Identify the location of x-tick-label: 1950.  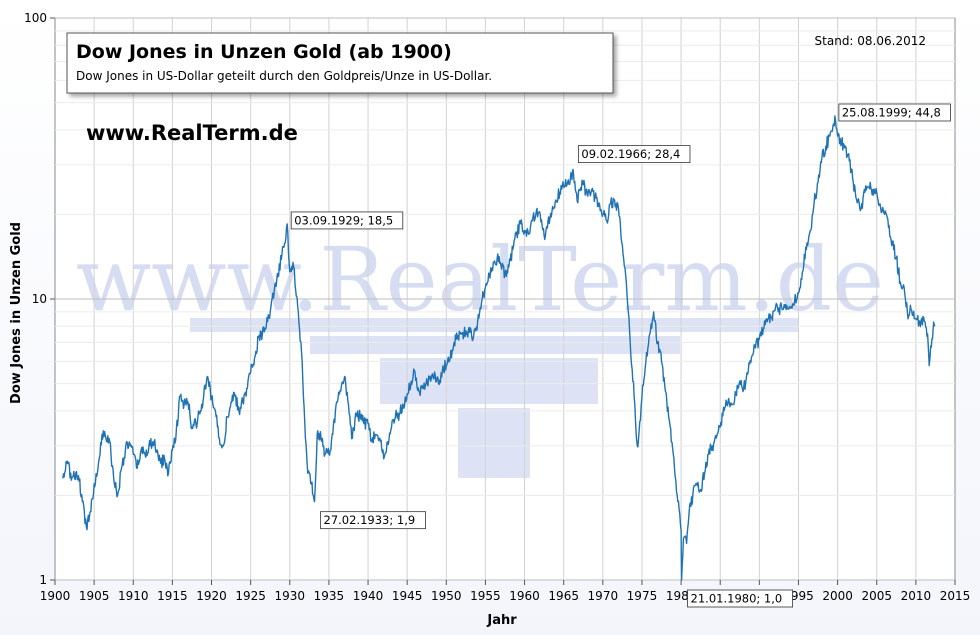
(446, 596).